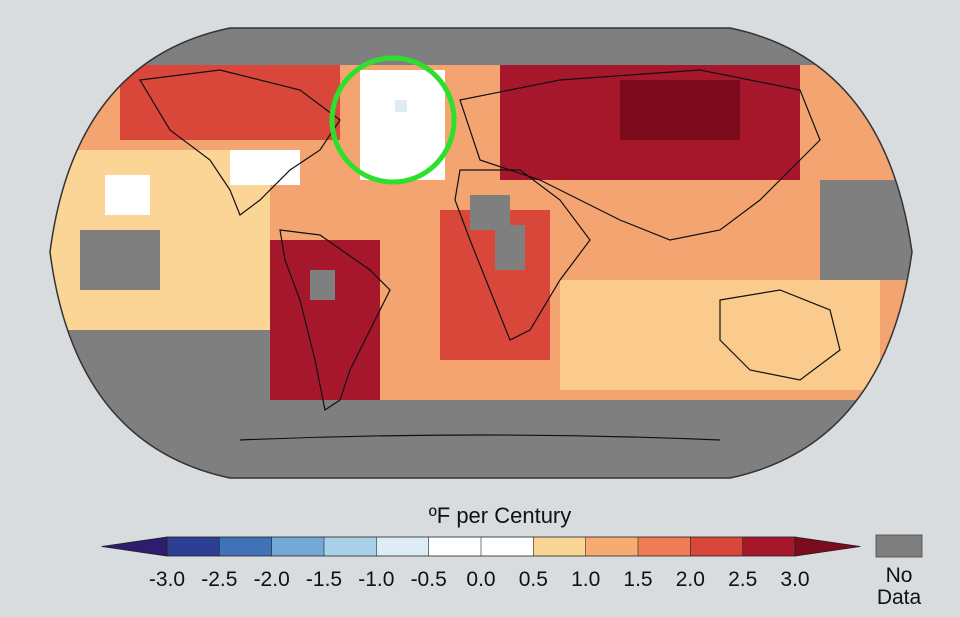  Describe the element at coordinates (637, 579) in the screenshot. I see `colorbar-tick-label: 1.5` at that location.